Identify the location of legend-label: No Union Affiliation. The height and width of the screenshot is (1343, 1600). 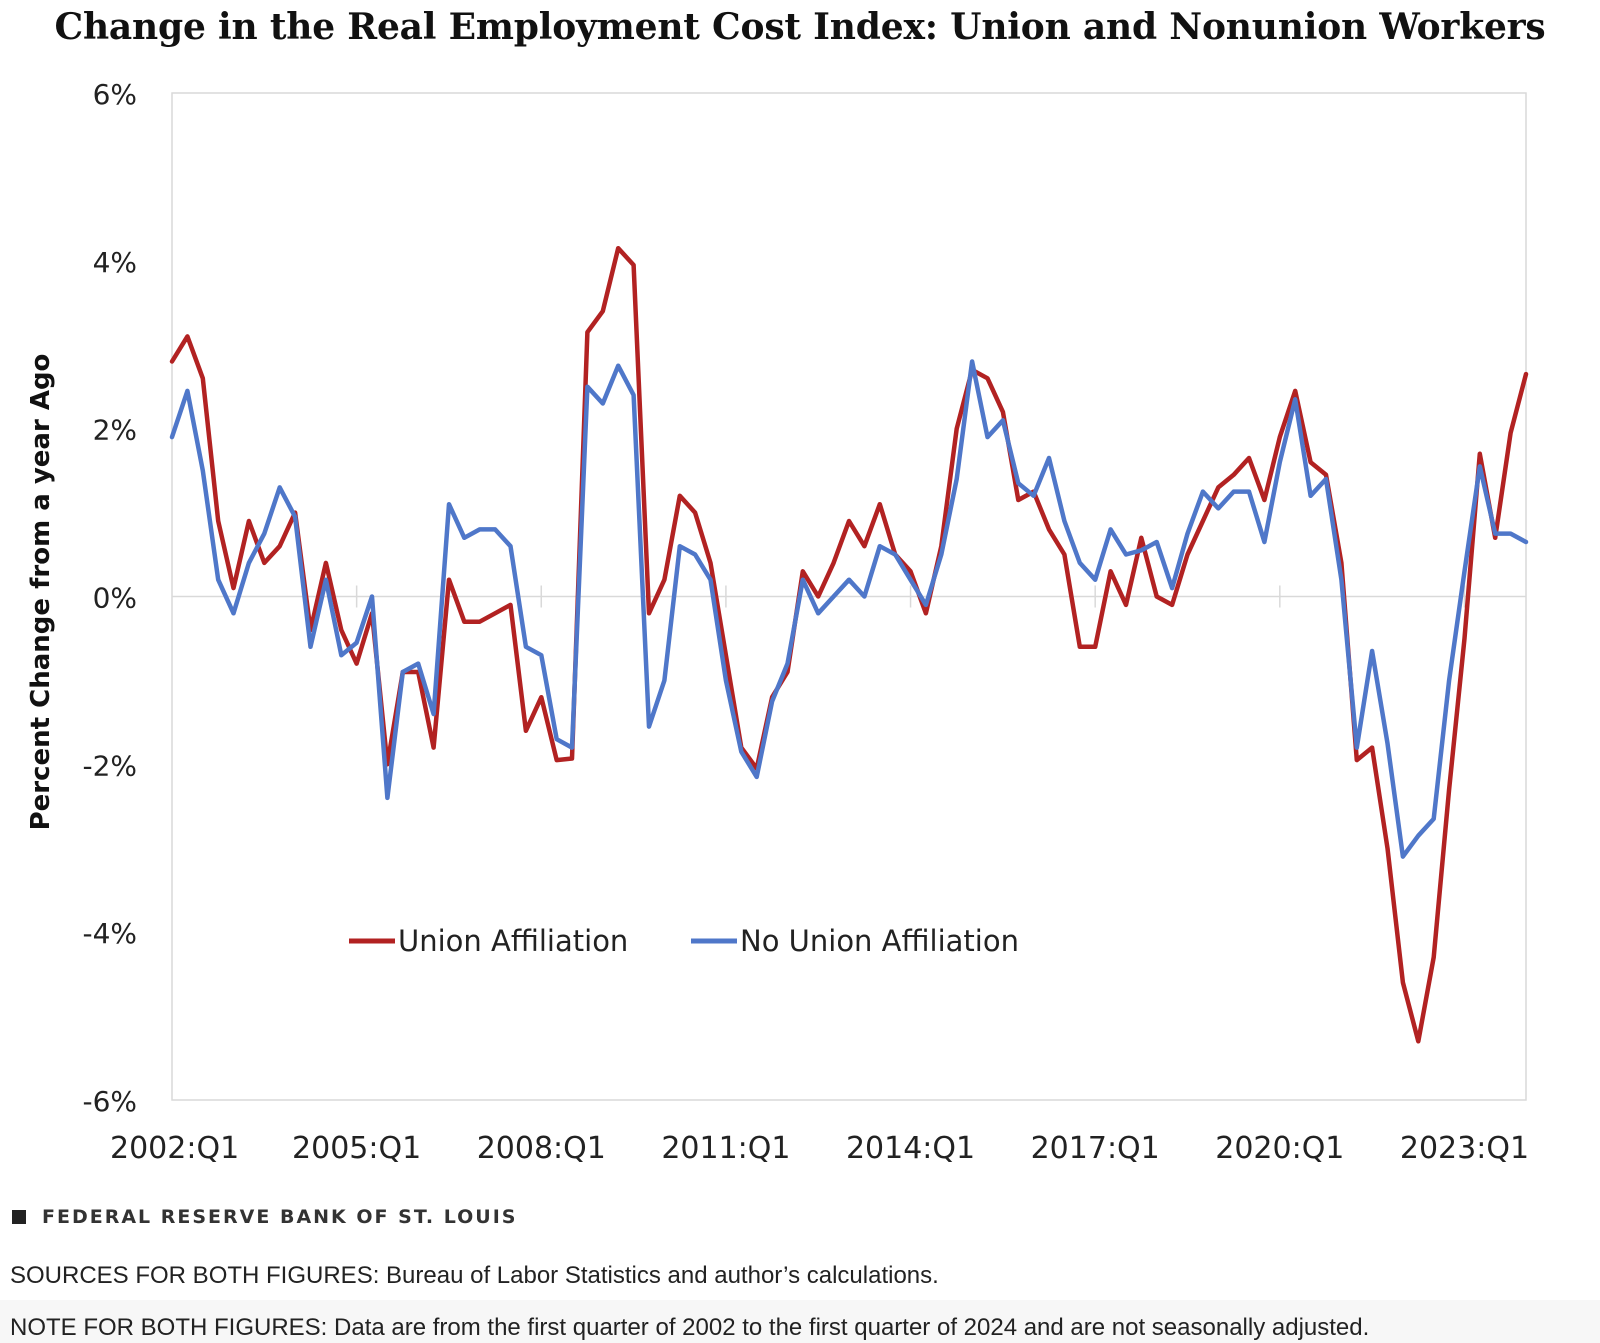
(879, 941).